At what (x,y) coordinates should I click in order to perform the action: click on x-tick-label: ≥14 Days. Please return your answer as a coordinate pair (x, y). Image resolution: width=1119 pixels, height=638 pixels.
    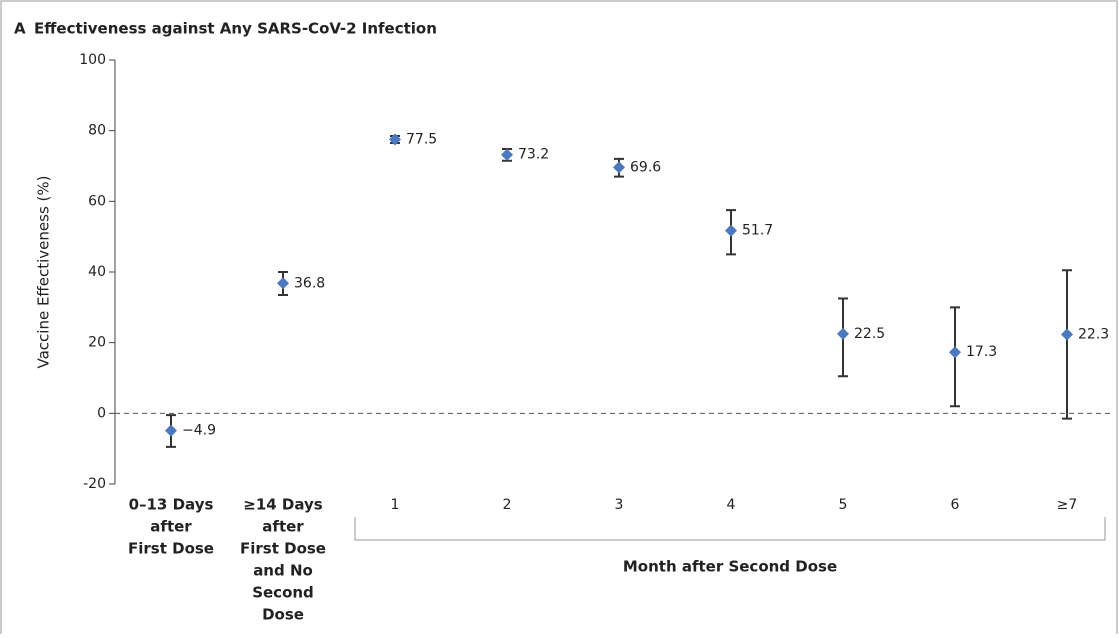
    Looking at the image, I should click on (283, 505).